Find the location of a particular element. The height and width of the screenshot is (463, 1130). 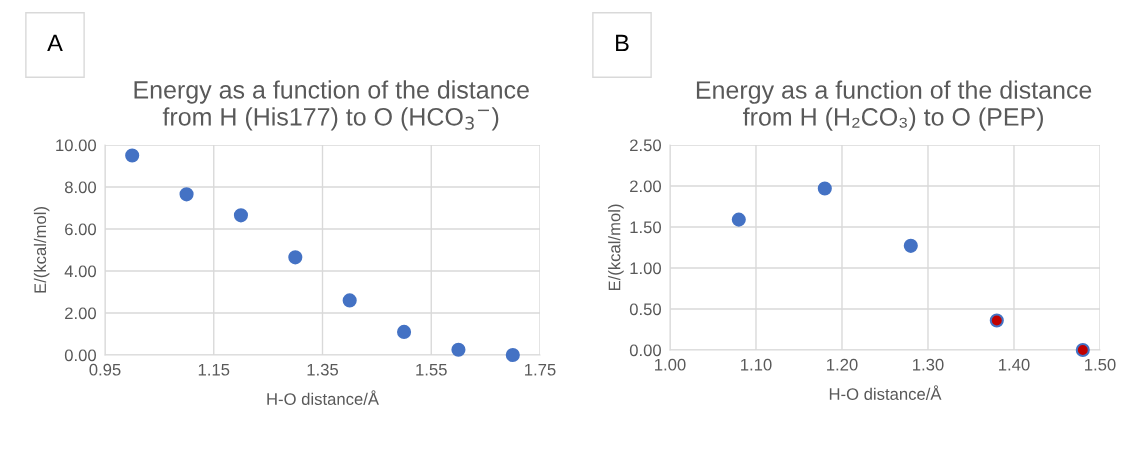

y-tick-label: 6.00 is located at coordinates (81, 229).